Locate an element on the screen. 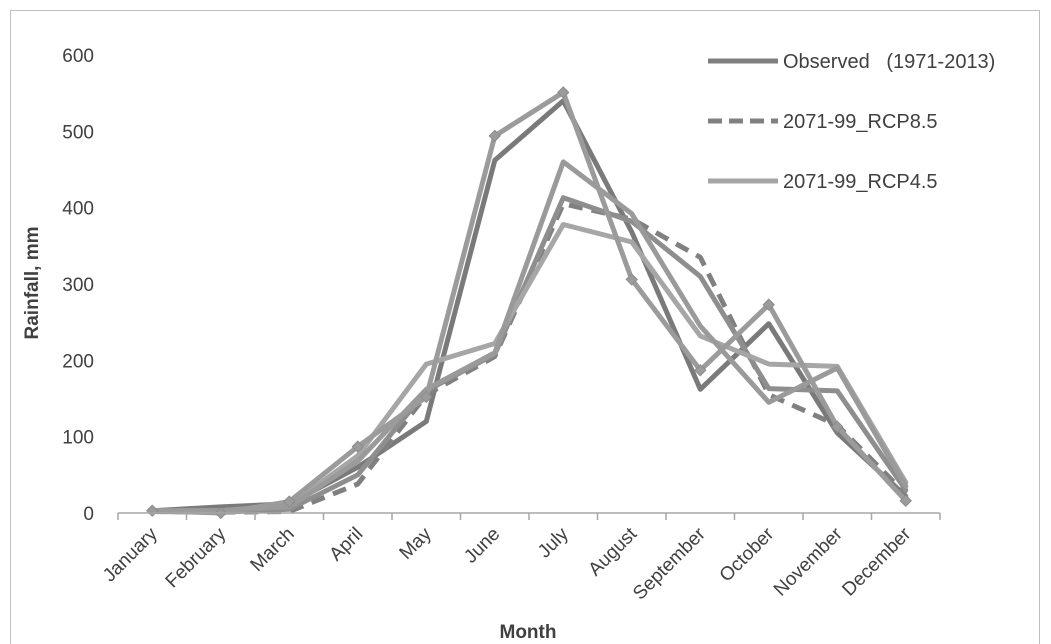  x-tick-label: February is located at coordinates (196, 557).